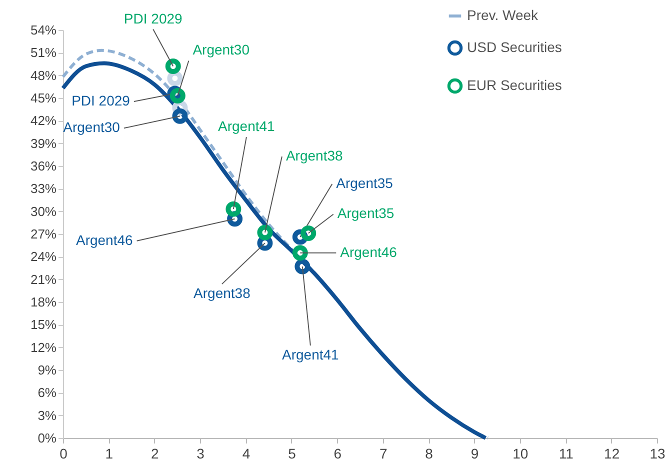 This screenshot has height=471, width=668. I want to click on y-tick-label: 3%, so click(47, 415).